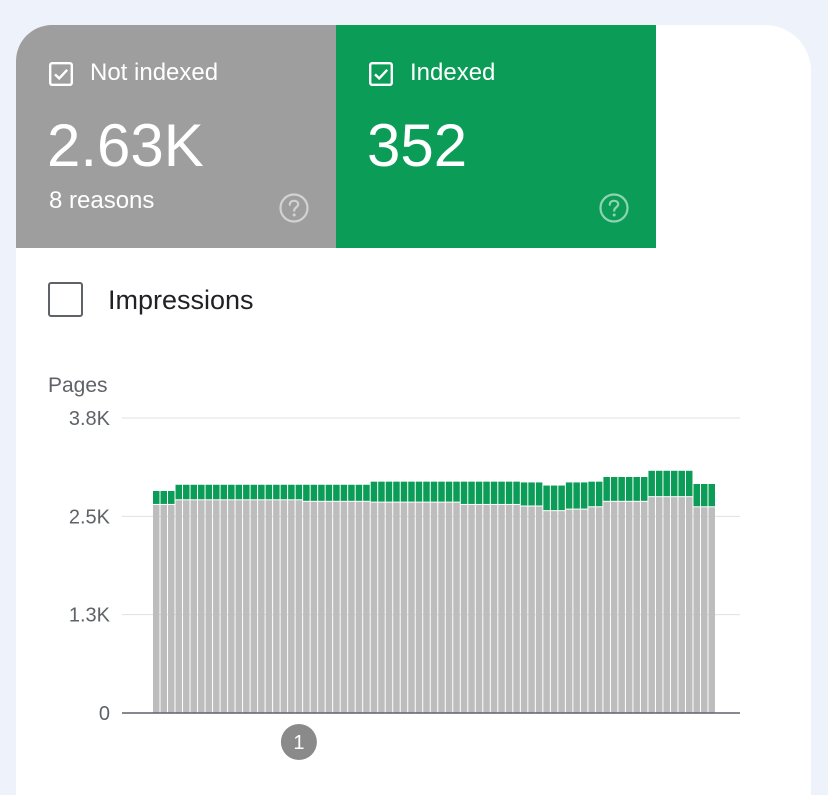  What do you see at coordinates (496, 136) in the screenshot?
I see `indexed-tile: Indexed 352` at bounding box center [496, 136].